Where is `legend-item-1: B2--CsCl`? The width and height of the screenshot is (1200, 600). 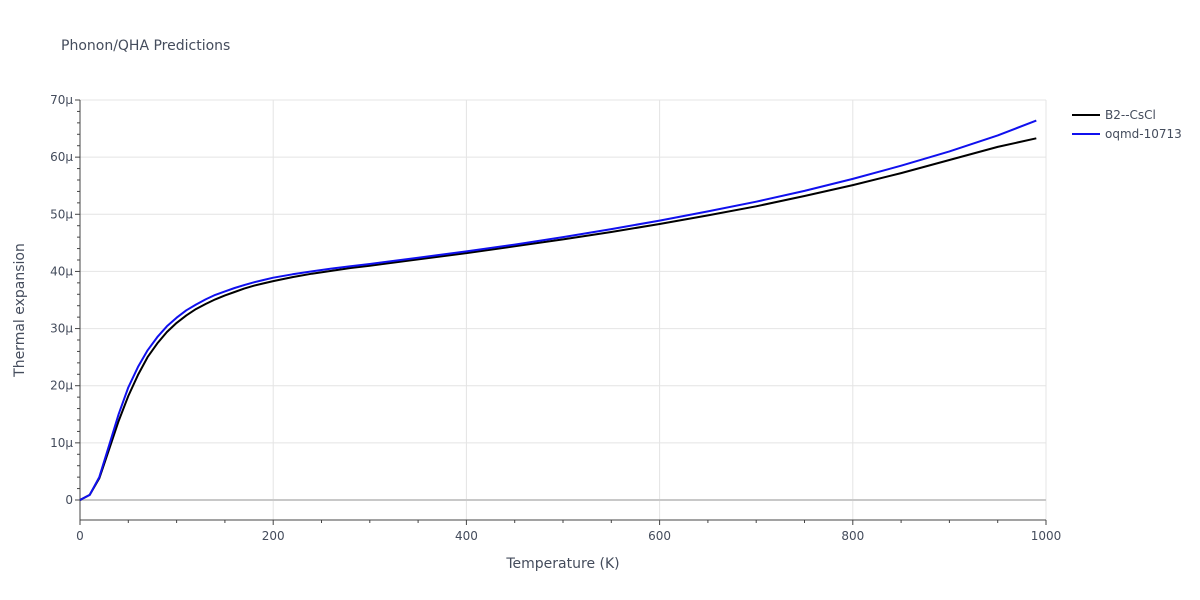 legend-item-1: B2--CsCl is located at coordinates (1114, 115).